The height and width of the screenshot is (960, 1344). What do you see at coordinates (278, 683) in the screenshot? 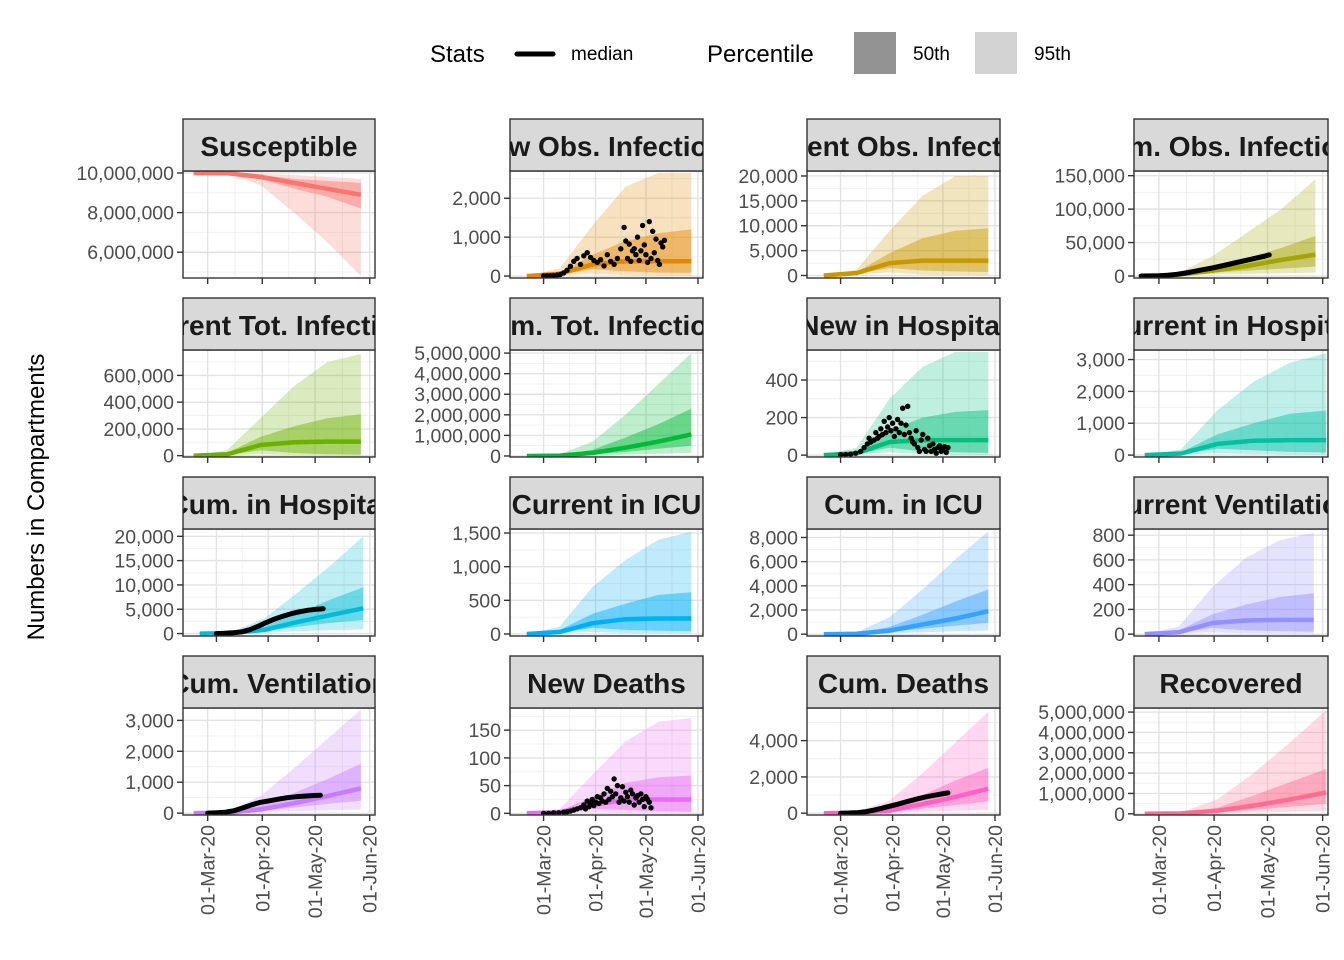
I see `panel-title: Cum. Ventilation` at bounding box center [278, 683].